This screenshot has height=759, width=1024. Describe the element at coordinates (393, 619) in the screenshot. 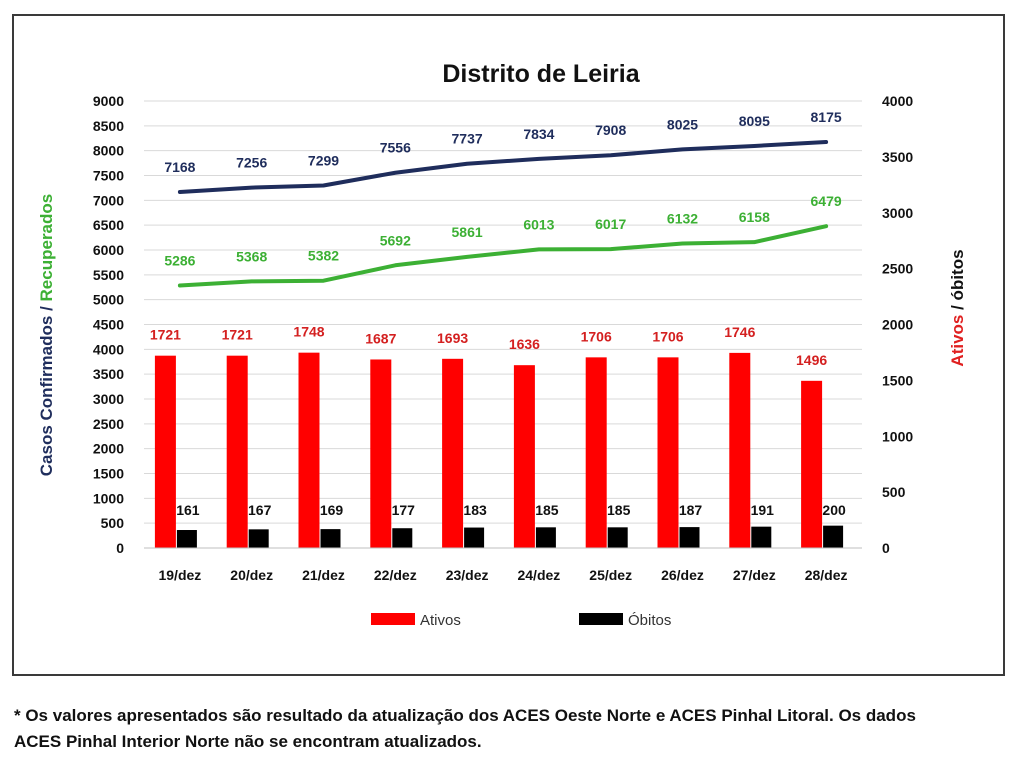

I see `legend-swatch-ativos` at that location.